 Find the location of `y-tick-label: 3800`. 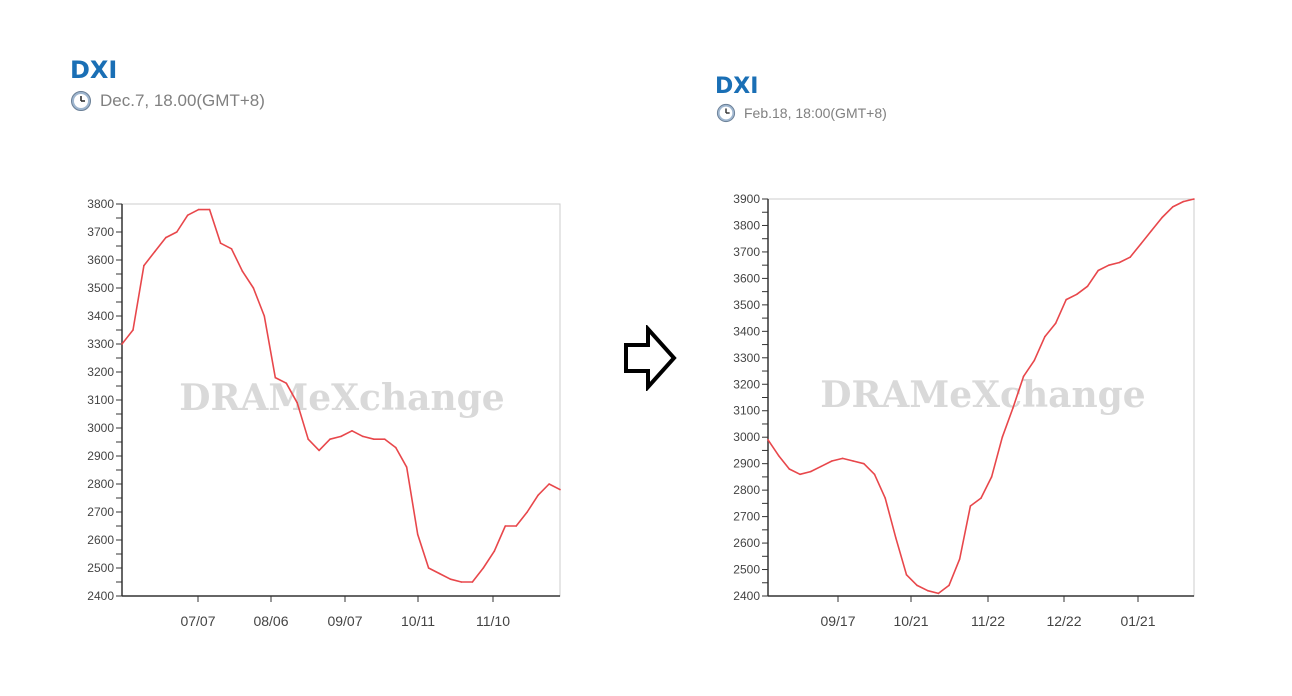

y-tick-label: 3800 is located at coordinates (100, 204).